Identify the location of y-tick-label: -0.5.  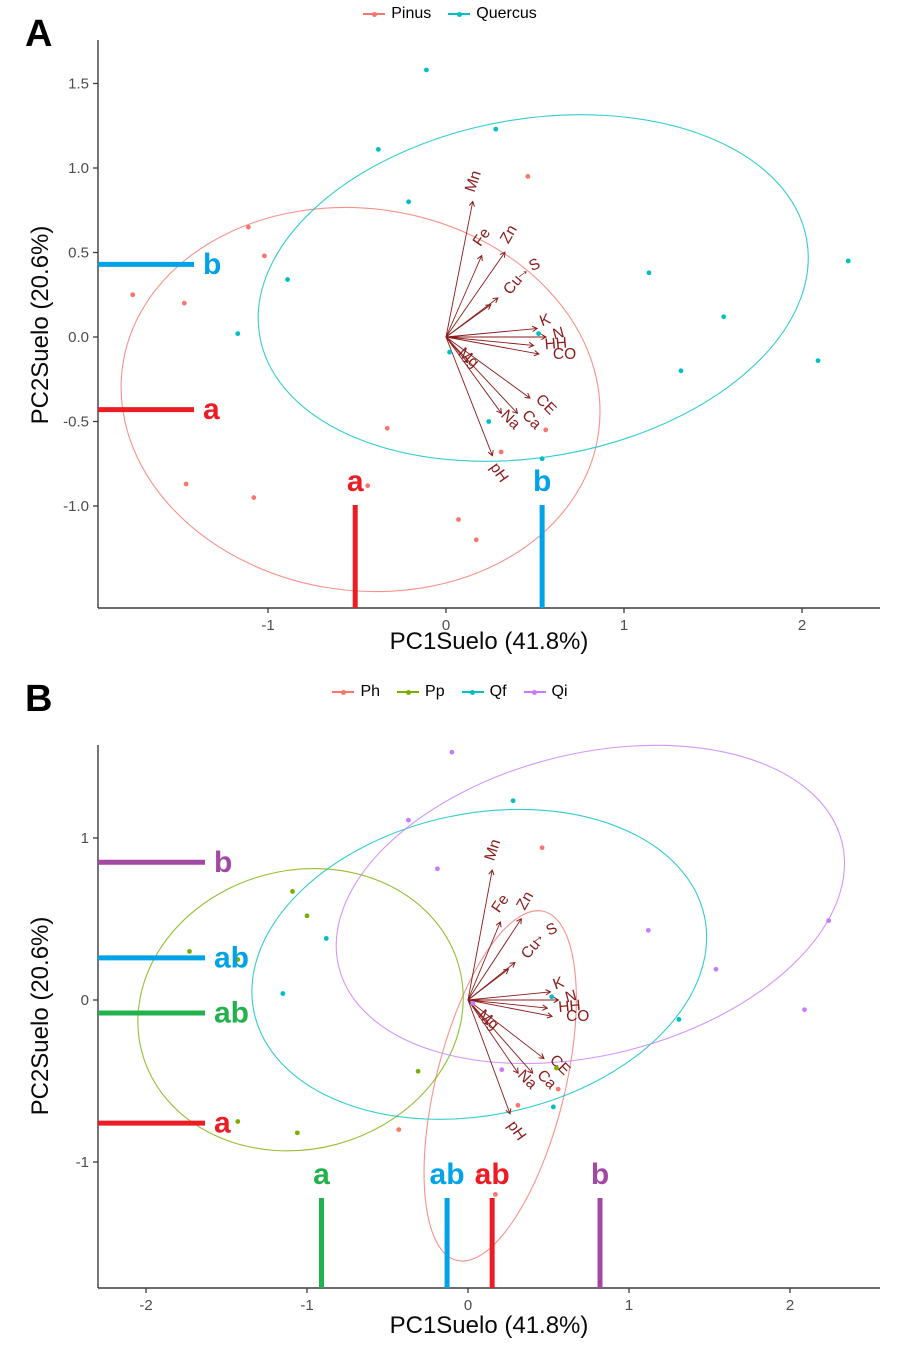
(76, 422).